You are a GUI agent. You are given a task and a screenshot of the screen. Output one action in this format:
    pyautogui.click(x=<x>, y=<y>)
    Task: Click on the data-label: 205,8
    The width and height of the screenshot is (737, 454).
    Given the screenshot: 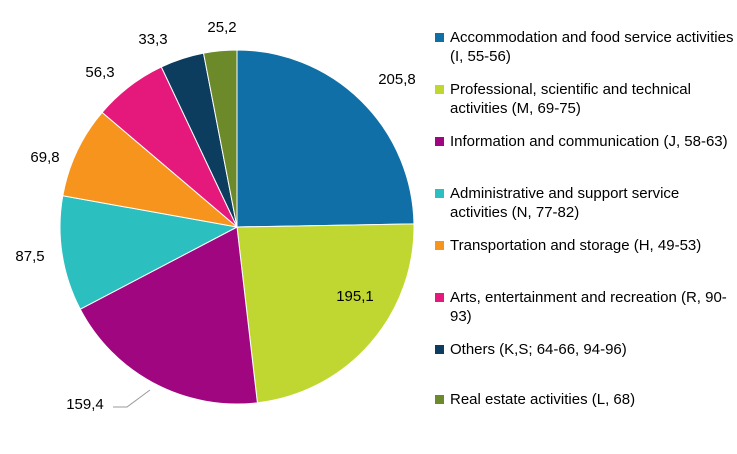 What is the action you would take?
    pyautogui.click(x=397, y=79)
    